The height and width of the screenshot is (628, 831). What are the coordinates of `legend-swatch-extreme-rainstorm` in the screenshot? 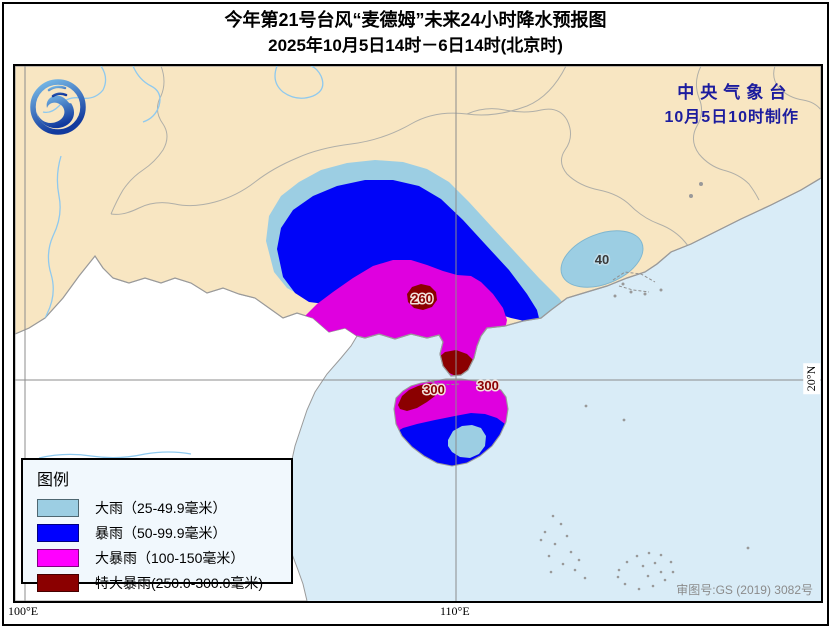 It's located at (58, 582).